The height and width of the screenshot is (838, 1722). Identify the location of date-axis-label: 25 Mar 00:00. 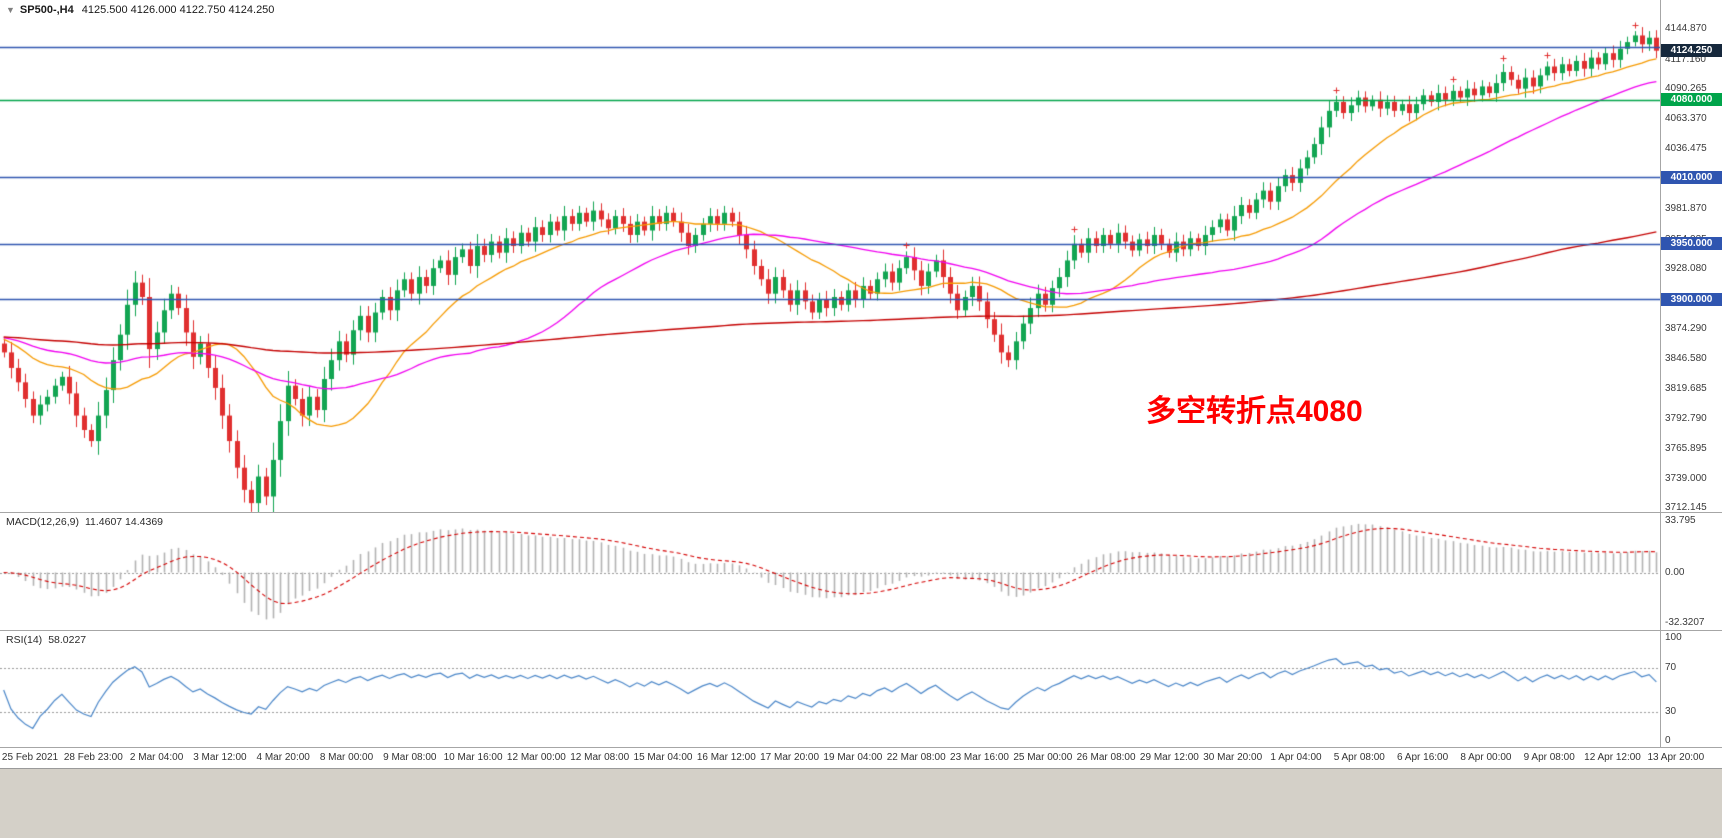
(1043, 757).